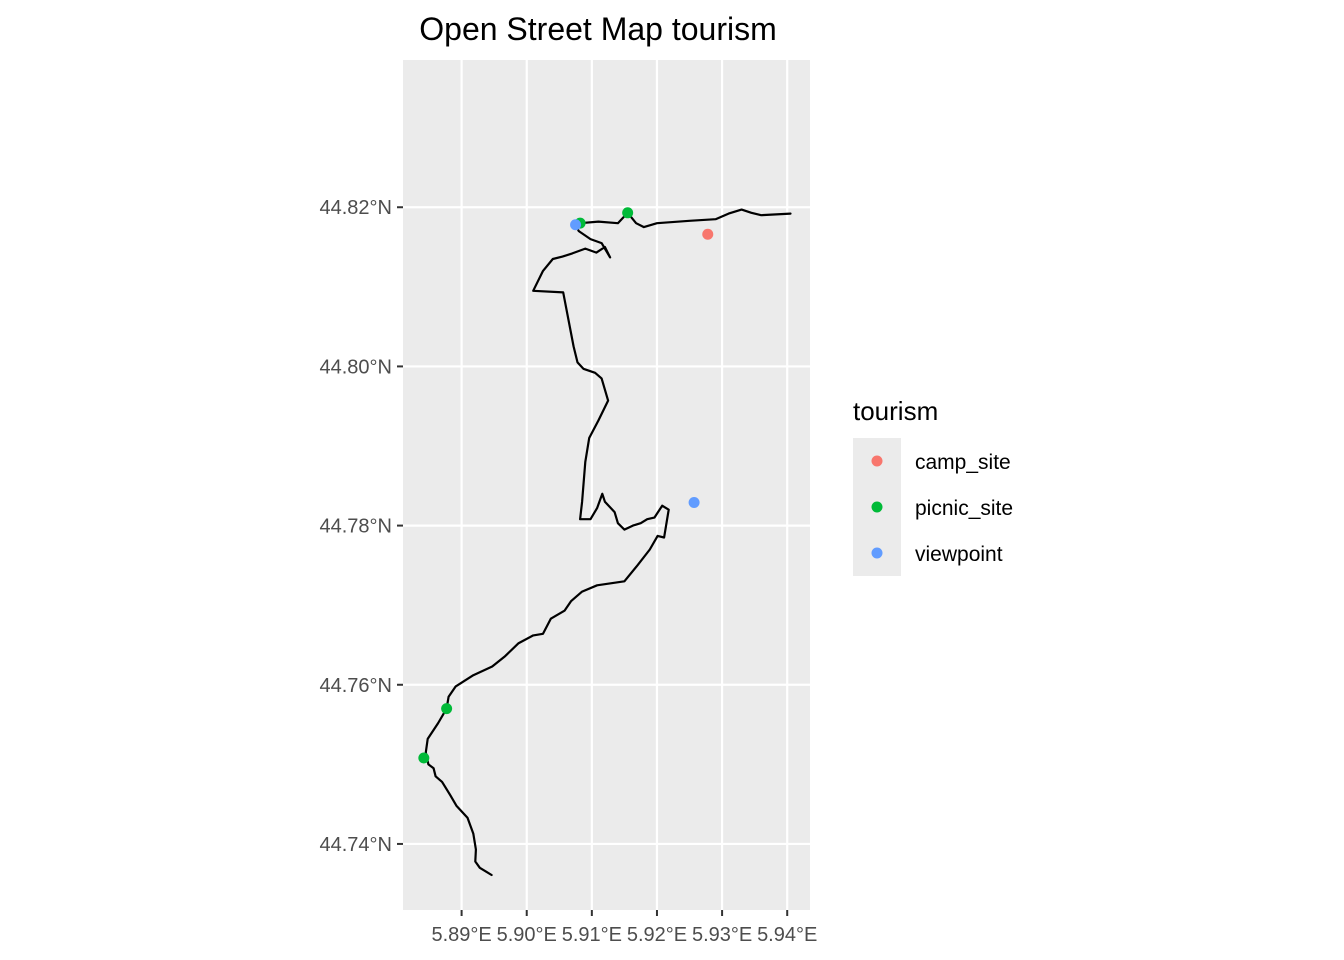 The height and width of the screenshot is (960, 1344). Describe the element at coordinates (959, 554) in the screenshot. I see `legend-label: viewpoint` at that location.